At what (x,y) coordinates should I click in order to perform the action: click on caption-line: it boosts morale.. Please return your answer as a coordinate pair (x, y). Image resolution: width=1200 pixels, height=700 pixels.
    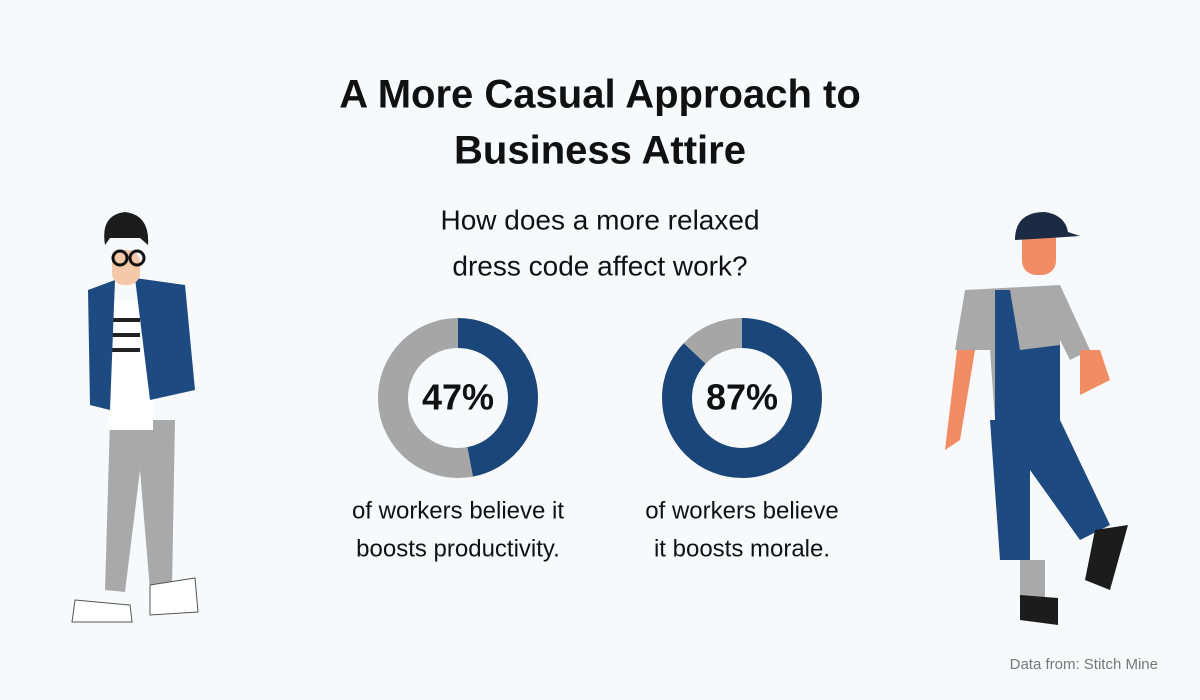
    Looking at the image, I should click on (742, 548).